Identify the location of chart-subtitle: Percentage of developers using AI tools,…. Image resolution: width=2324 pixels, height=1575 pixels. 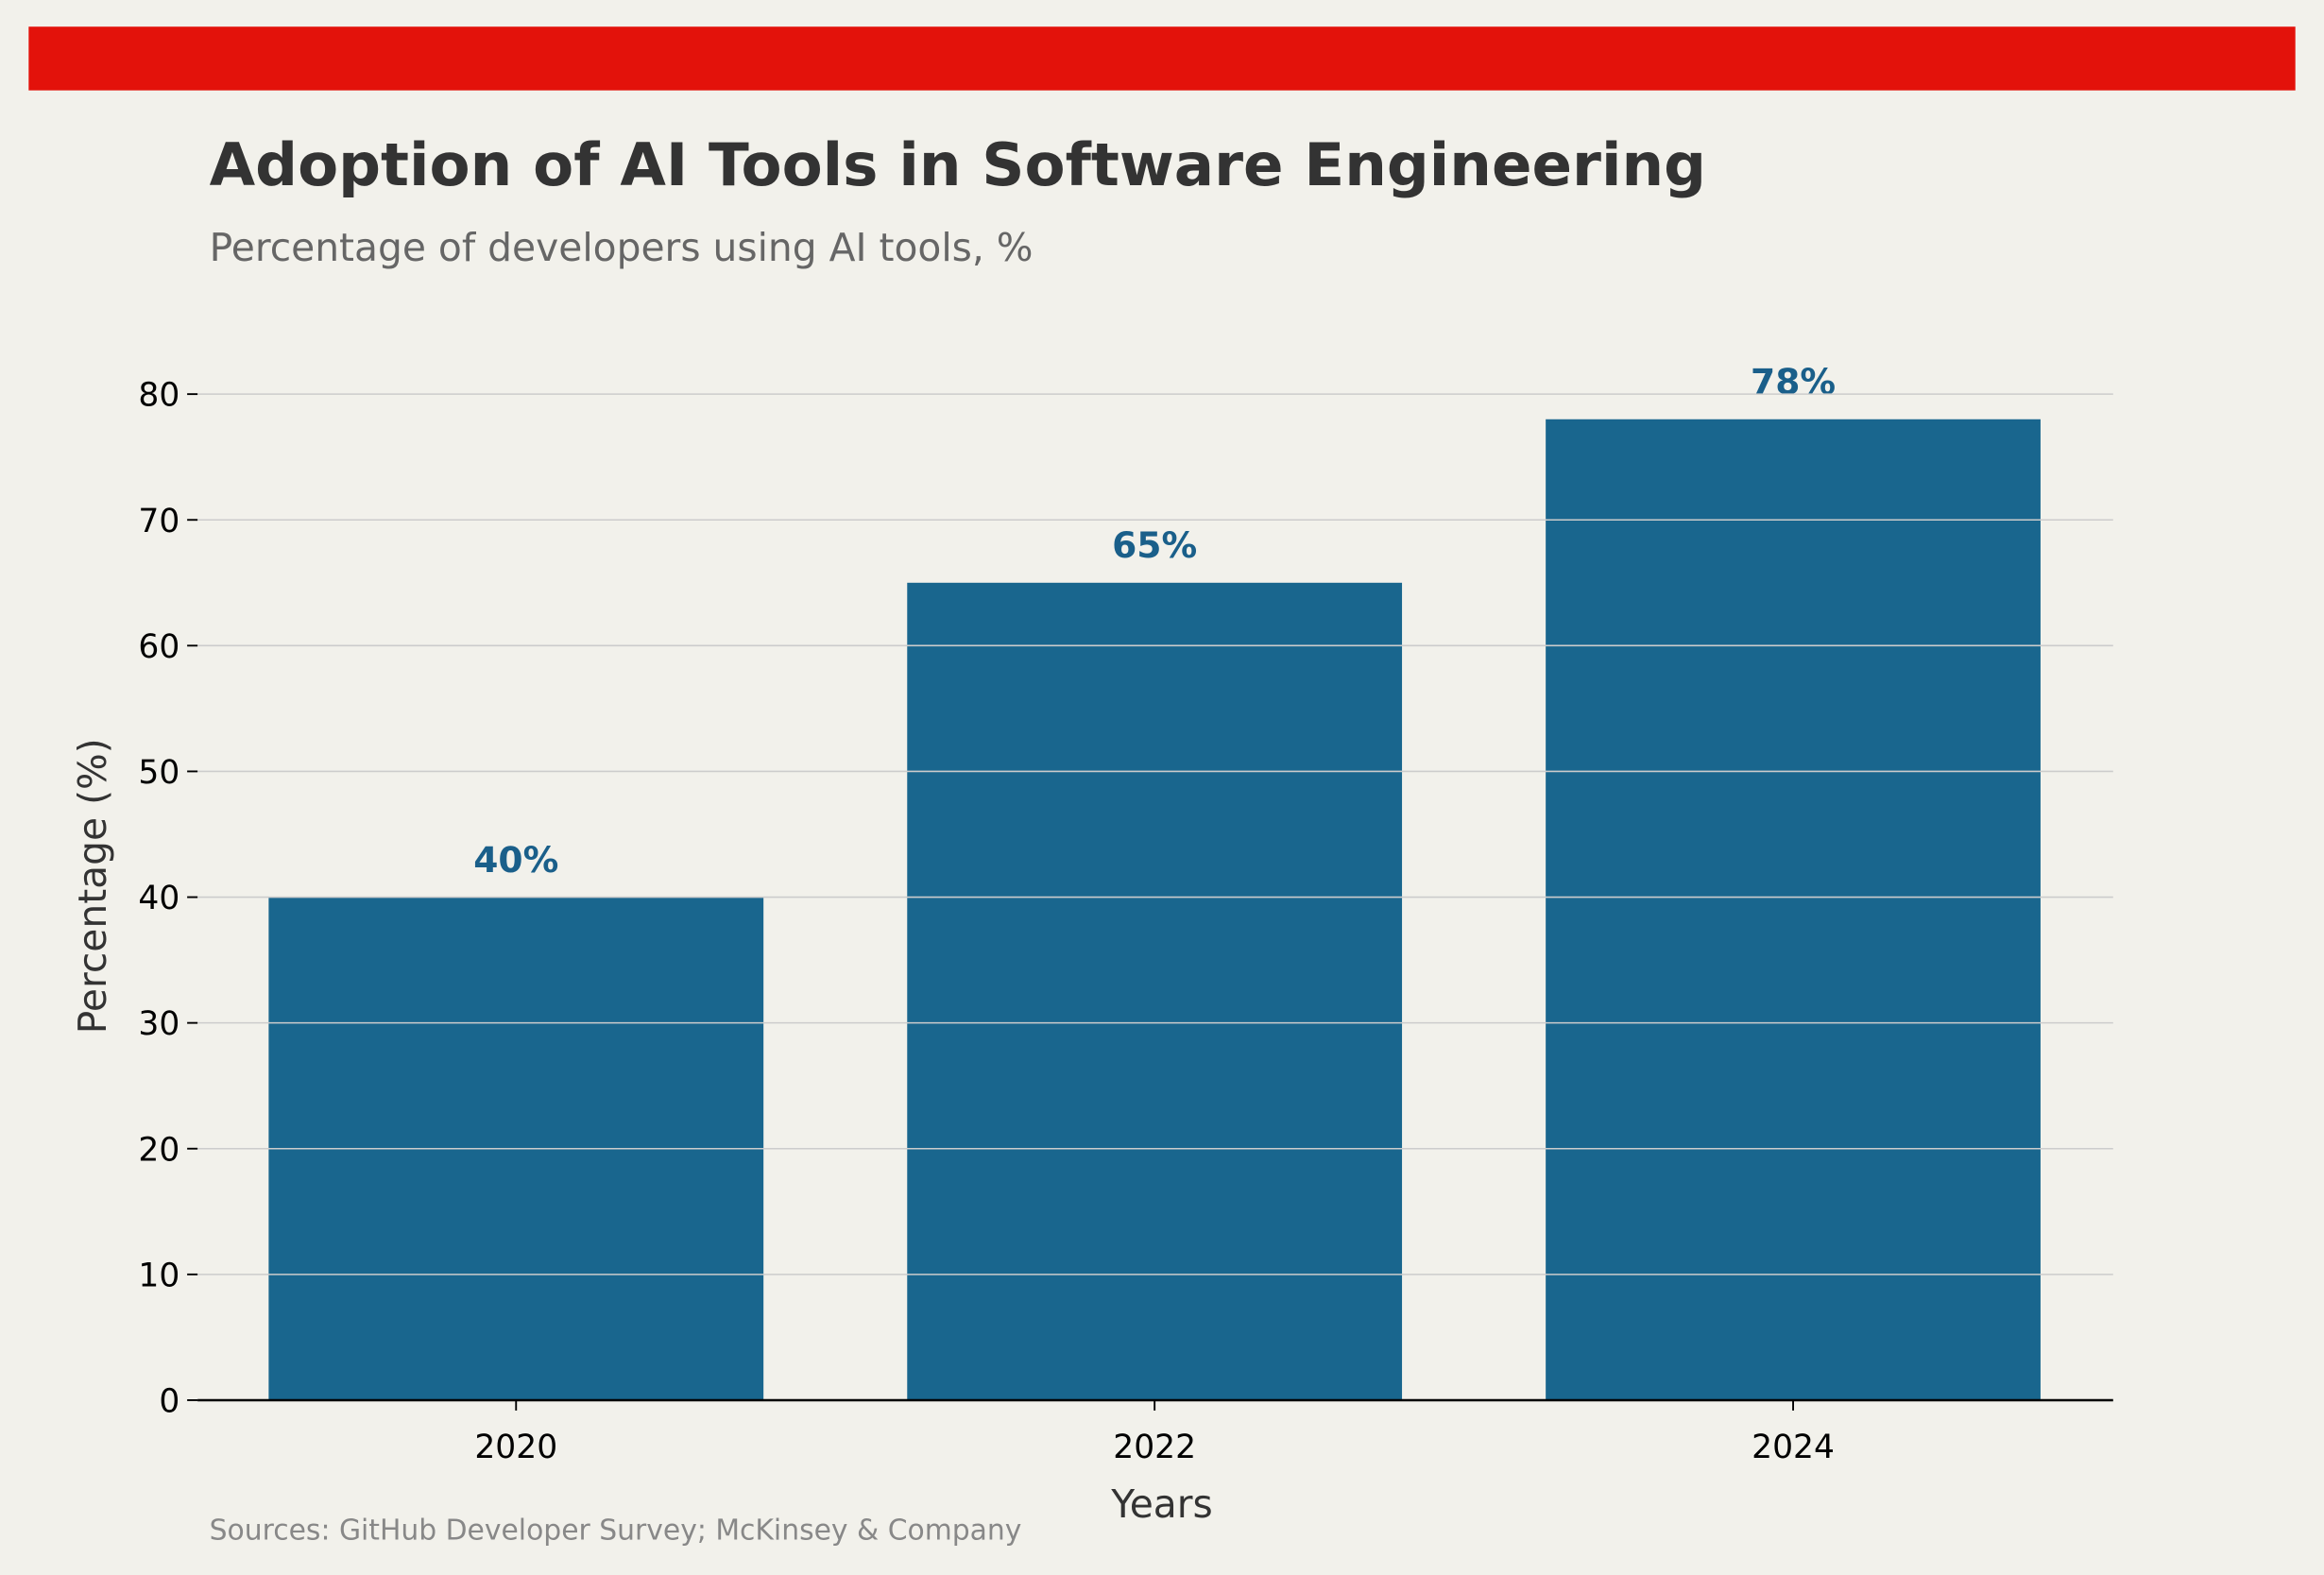
(622, 247).